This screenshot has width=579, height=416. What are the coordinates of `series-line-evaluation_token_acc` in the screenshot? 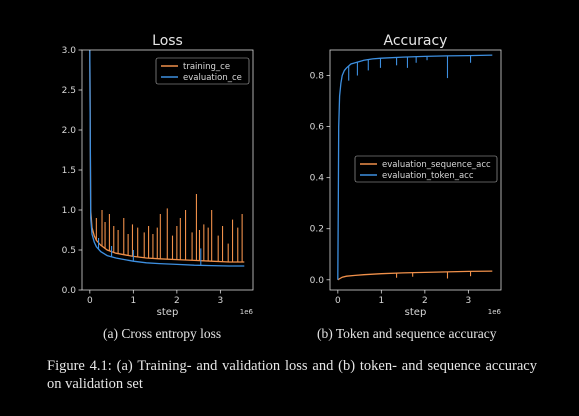 It's located at (415, 167).